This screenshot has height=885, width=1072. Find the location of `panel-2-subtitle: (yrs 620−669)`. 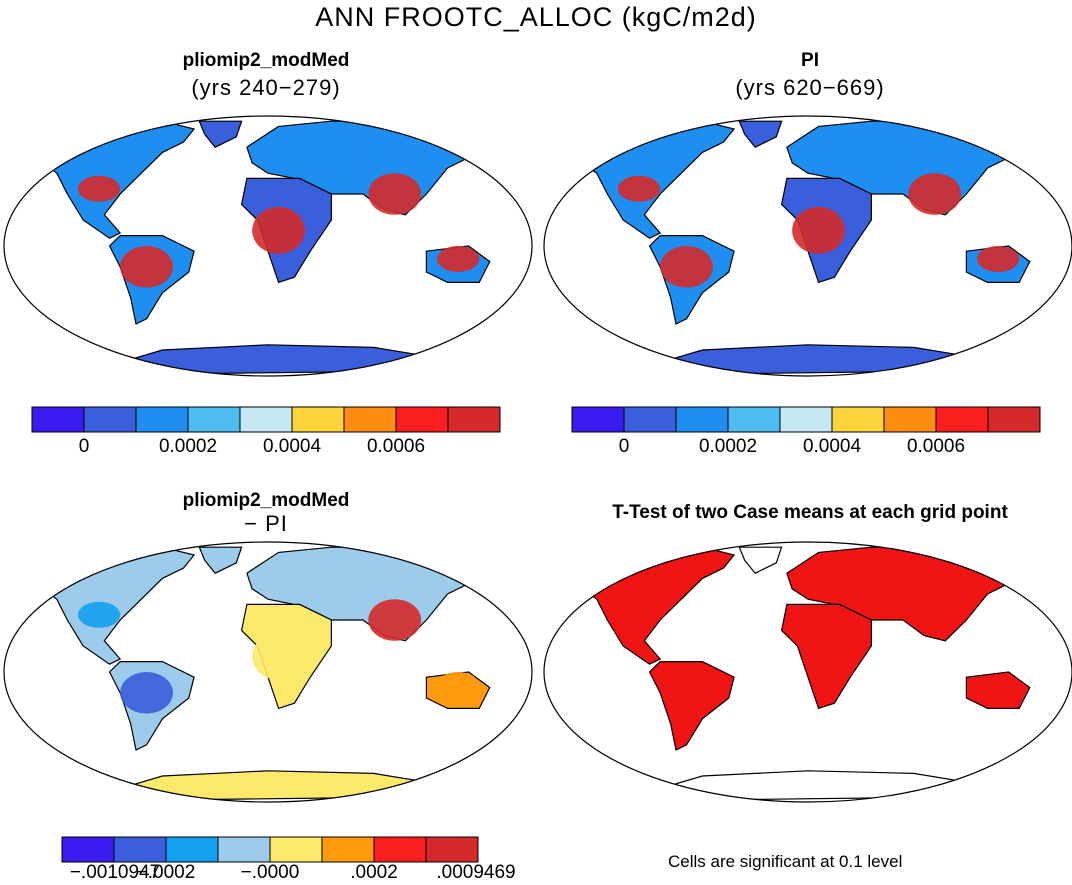

panel-2-subtitle: (yrs 620−669) is located at coordinates (810, 87).